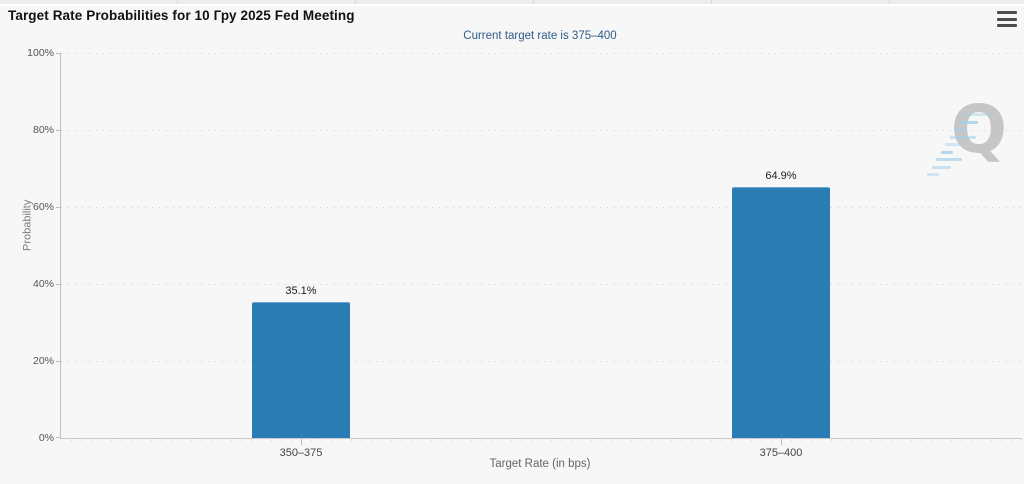 This screenshot has width=1024, height=484. I want to click on x-axis-minor-ticks, so click(542, 439).